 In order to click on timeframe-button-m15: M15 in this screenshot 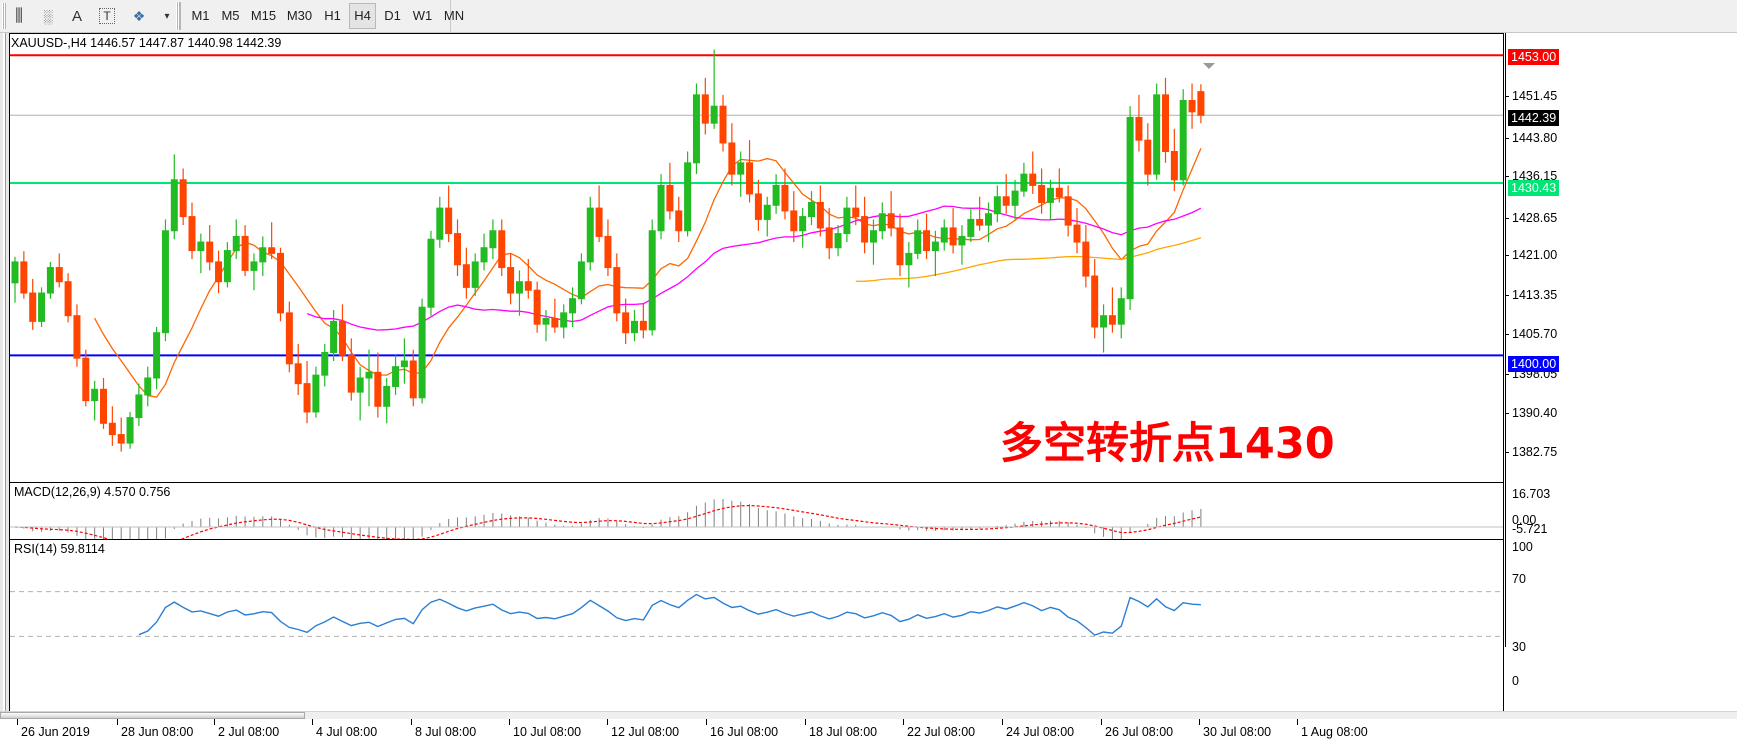, I will do `click(263, 16)`.